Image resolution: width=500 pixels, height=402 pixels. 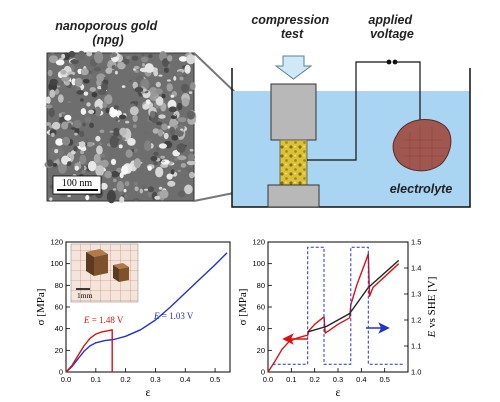 I want to click on right-y-tick-label: 100, so click(x=258, y=263).